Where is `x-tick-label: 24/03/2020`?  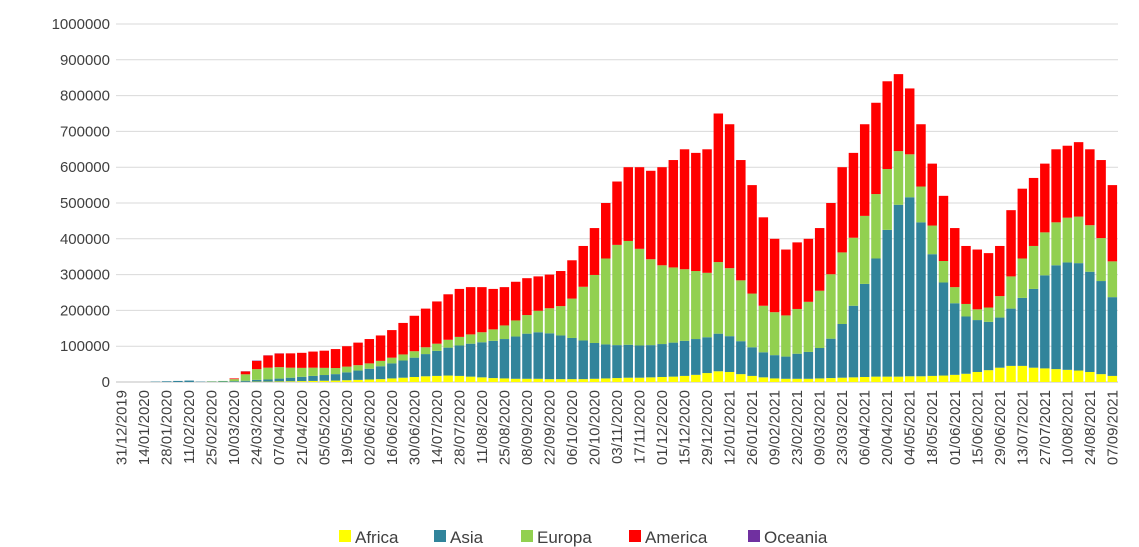 x-tick-label: 24/03/2020 is located at coordinates (257, 427).